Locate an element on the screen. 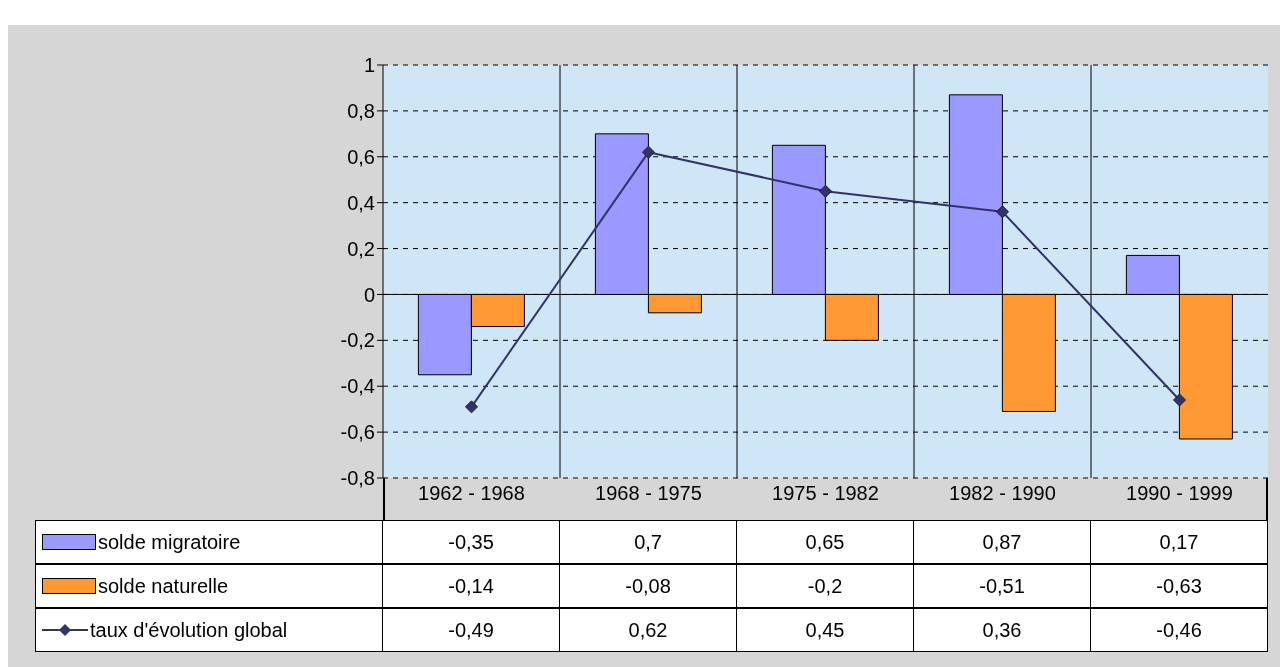 The width and height of the screenshot is (1280, 667). data-label: 0,17 is located at coordinates (1179, 542).